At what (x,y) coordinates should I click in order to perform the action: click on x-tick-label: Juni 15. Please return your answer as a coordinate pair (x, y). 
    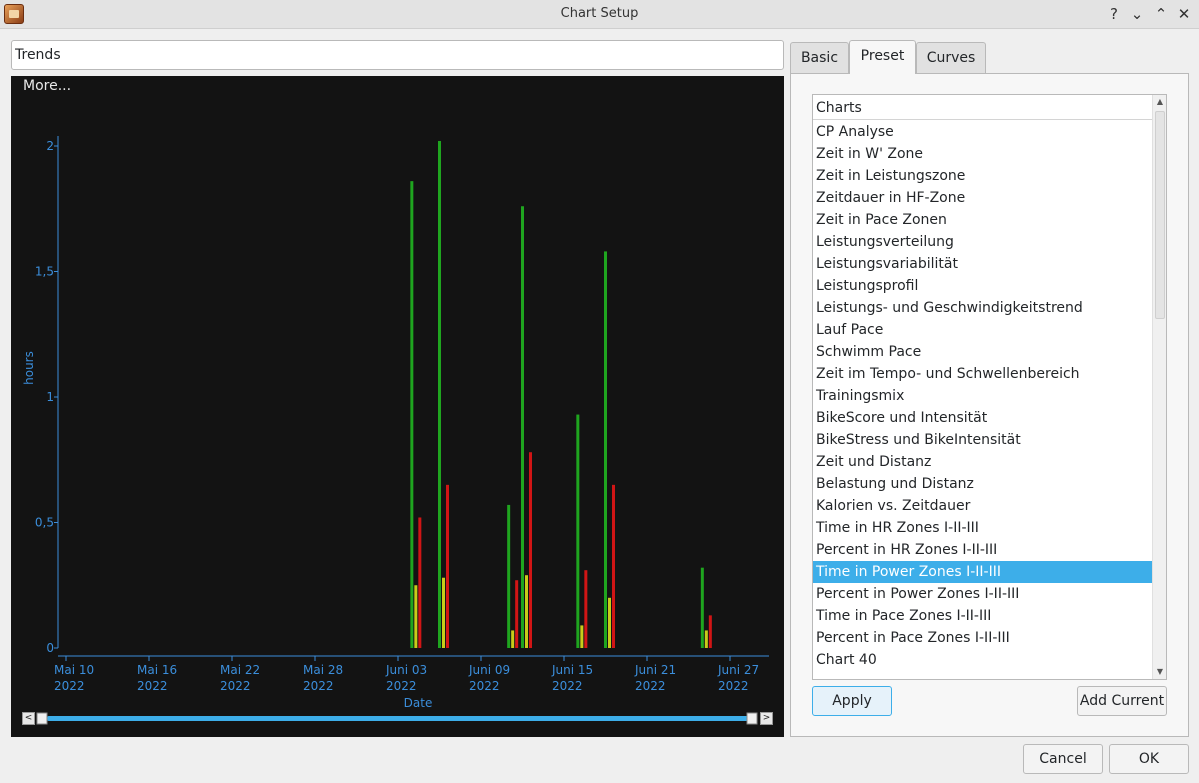
    Looking at the image, I should click on (572, 670).